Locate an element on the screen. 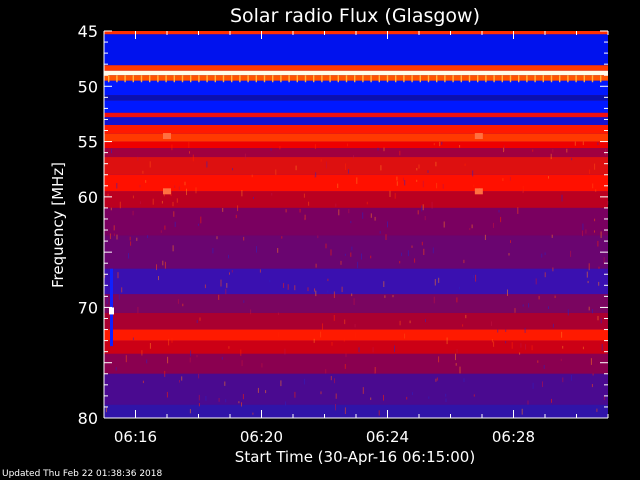 Image resolution: width=640 pixels, height=480 pixels. updated-timestamp: Updated Thu Feb 22 01:38:36 2018 is located at coordinates (82, 474).